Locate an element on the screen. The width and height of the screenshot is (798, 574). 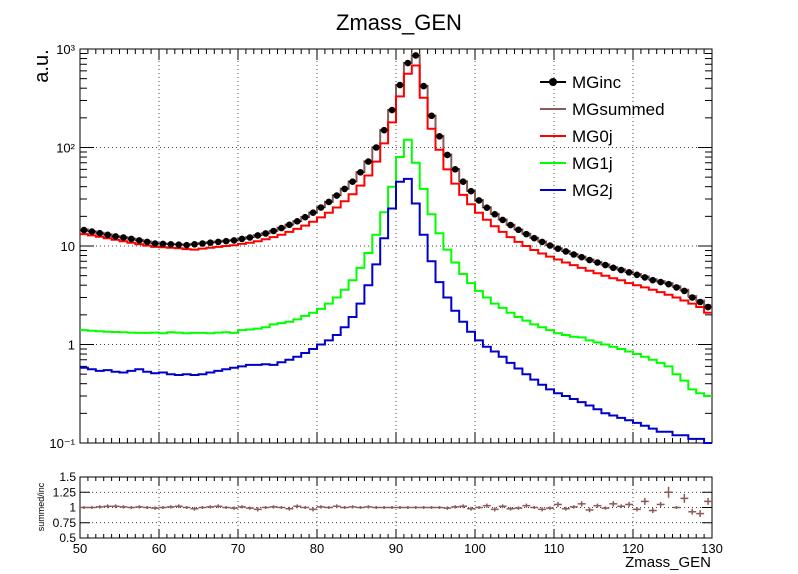
chart-title: Zmass_GEN is located at coordinates (399, 22).